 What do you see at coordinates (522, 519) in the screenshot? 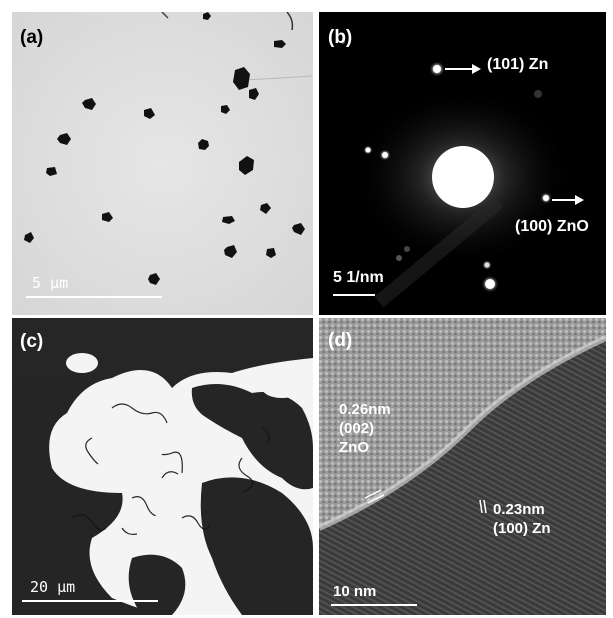
I see `zn-spacing-annotation: 0.23nm (100) Zn` at bounding box center [522, 519].